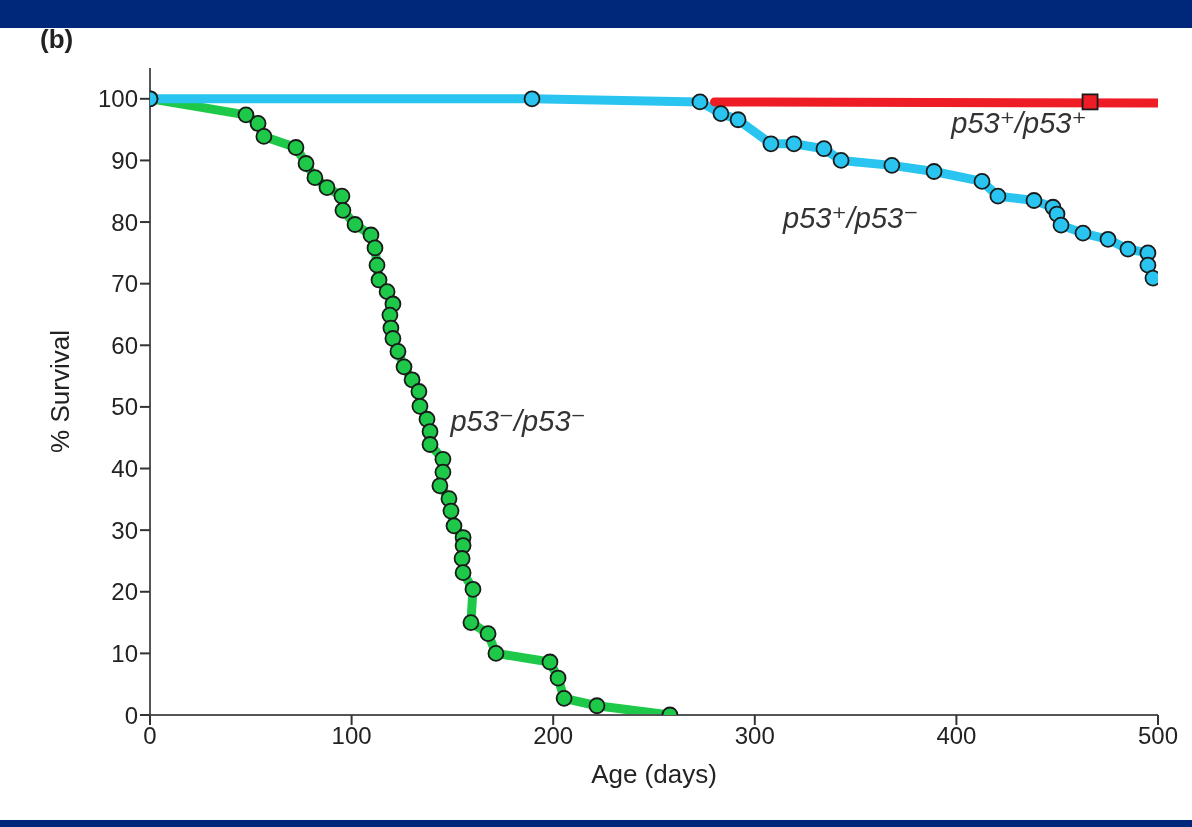  What do you see at coordinates (124, 284) in the screenshot?
I see `y-tick-label: 70` at bounding box center [124, 284].